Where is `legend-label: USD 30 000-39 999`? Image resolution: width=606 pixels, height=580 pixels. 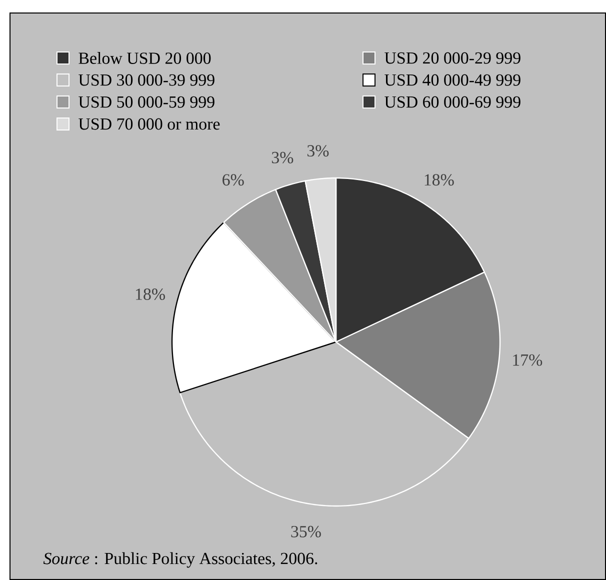
legend-label: USD 30 000-39 999 is located at coordinates (146, 80).